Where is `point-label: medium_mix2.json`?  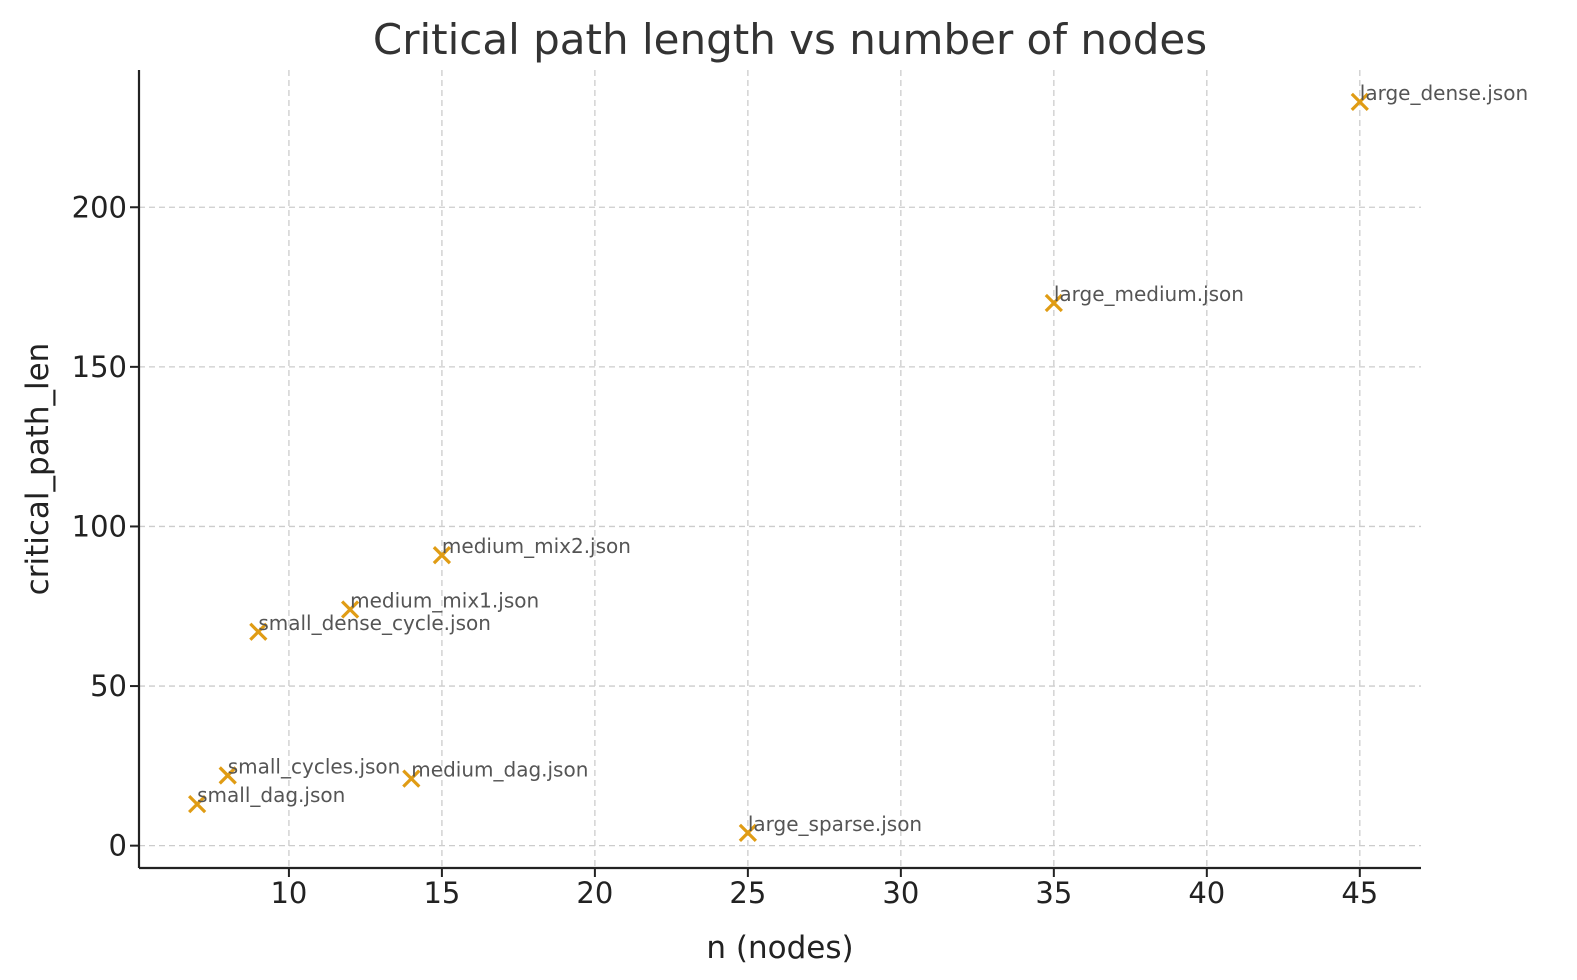 point-label: medium_mix2.json is located at coordinates (536, 546).